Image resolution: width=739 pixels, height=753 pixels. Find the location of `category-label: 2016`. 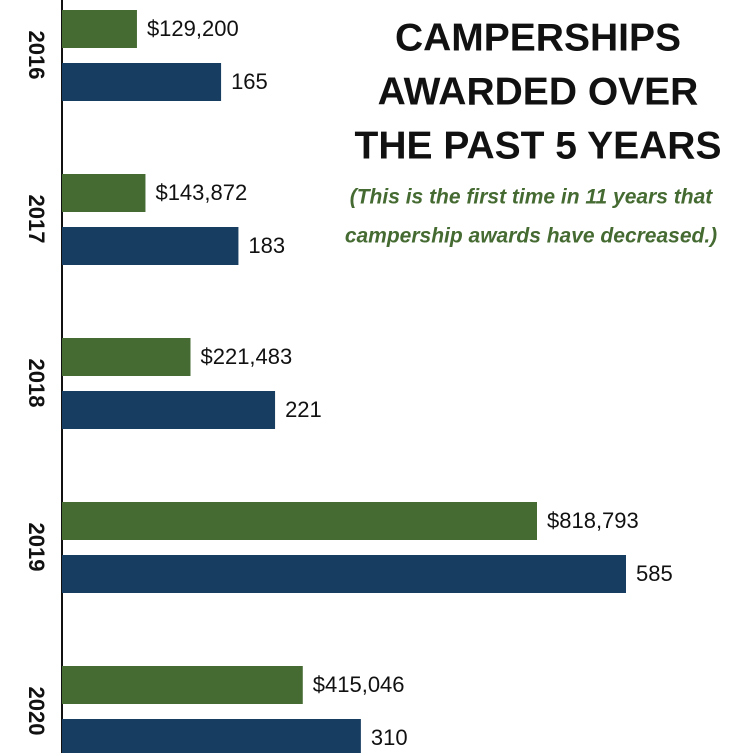

category-label: 2016 is located at coordinates (36, 55).